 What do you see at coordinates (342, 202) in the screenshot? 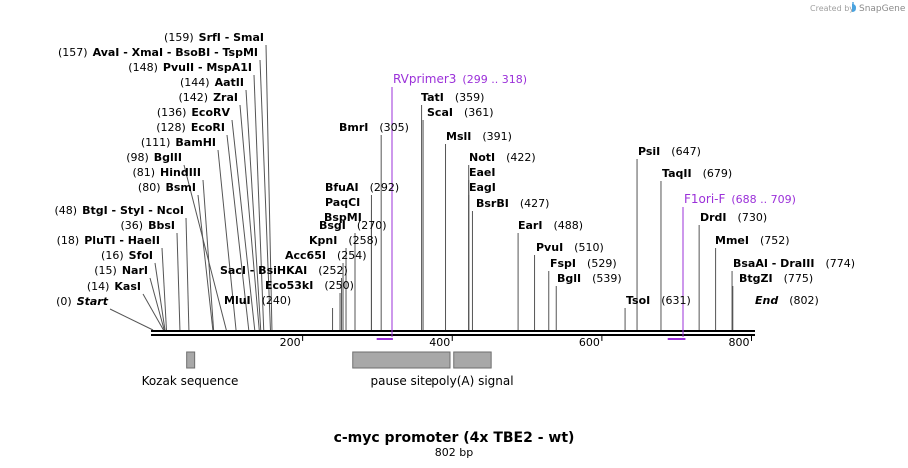
I see `restriction-site: PaqCI` at bounding box center [342, 202].